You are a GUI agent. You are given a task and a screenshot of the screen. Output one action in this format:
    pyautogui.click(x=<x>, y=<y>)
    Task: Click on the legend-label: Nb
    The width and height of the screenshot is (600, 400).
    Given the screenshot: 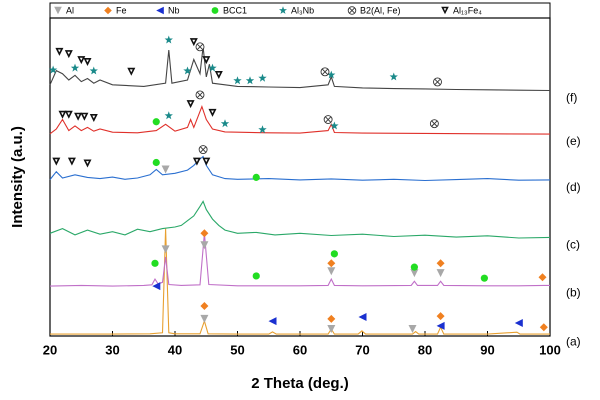 What is the action you would take?
    pyautogui.click(x=174, y=10)
    